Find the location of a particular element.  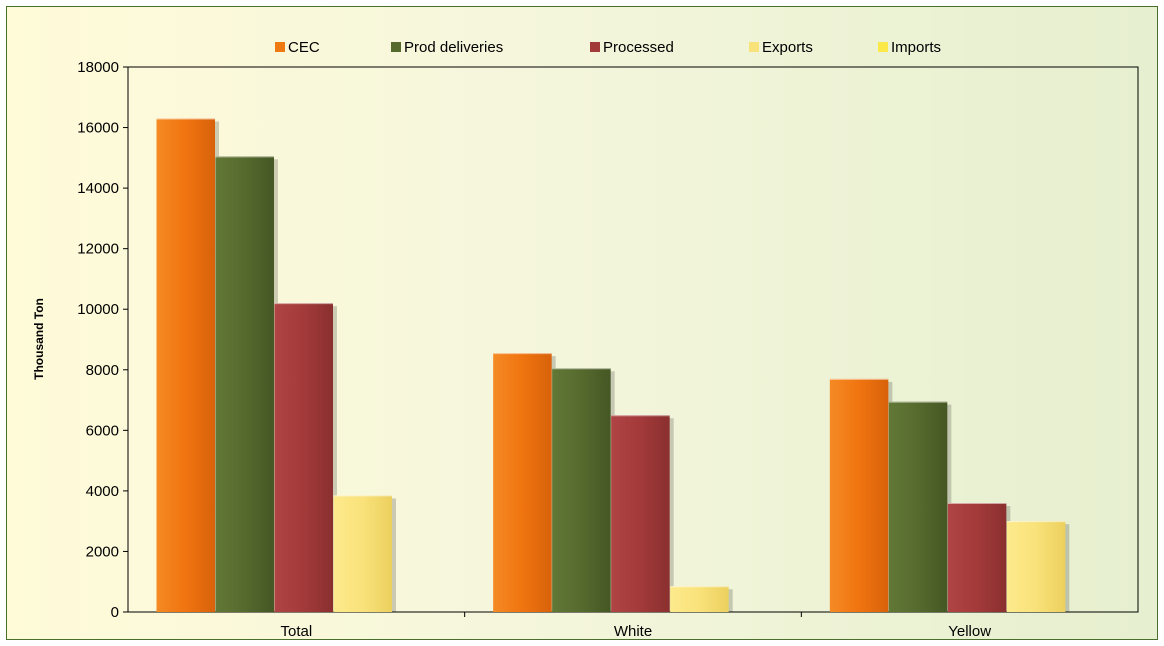

y-tick-label: 16000 is located at coordinates (98, 128).